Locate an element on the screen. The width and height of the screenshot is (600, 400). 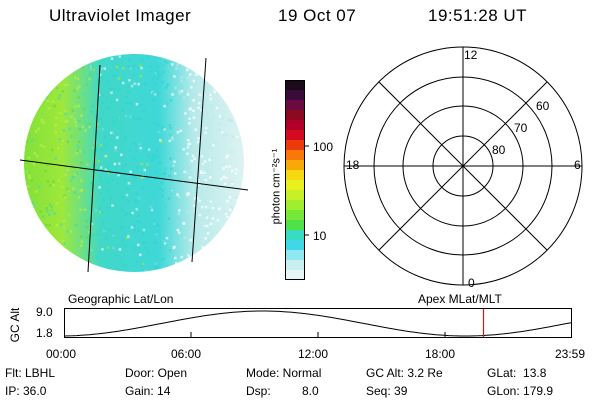
lat-label-70: 70 is located at coordinates (521, 128).